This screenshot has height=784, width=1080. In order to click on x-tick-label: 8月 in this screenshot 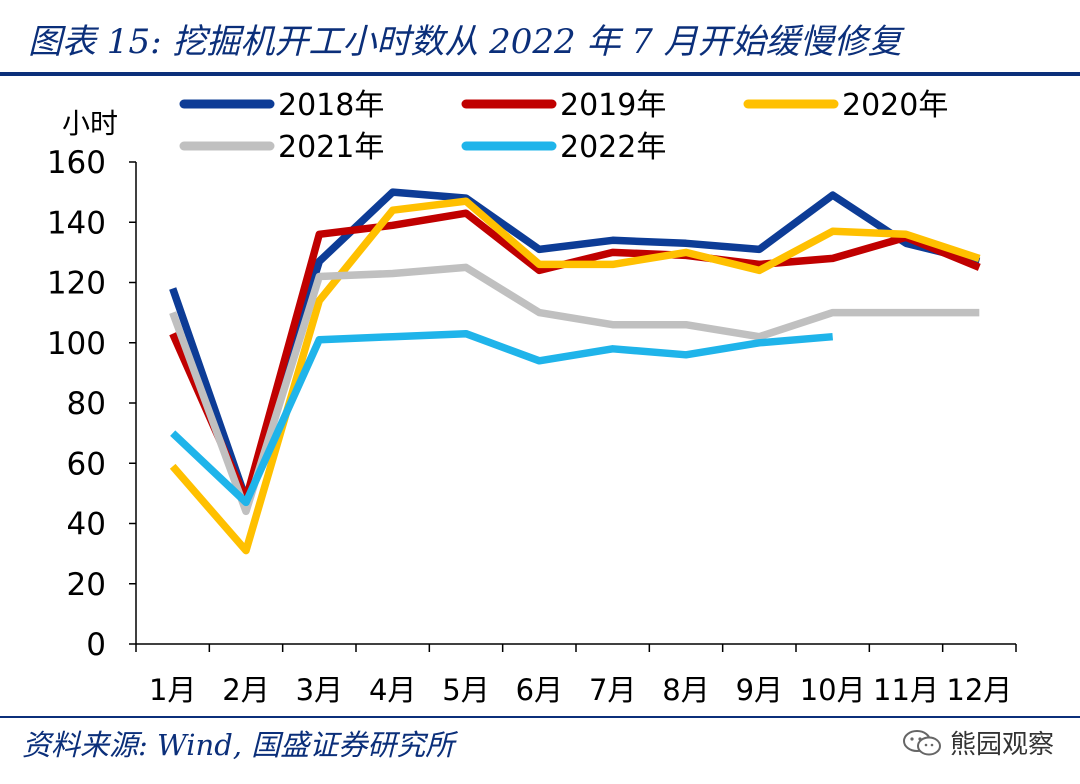, I will do `click(685, 690)`.